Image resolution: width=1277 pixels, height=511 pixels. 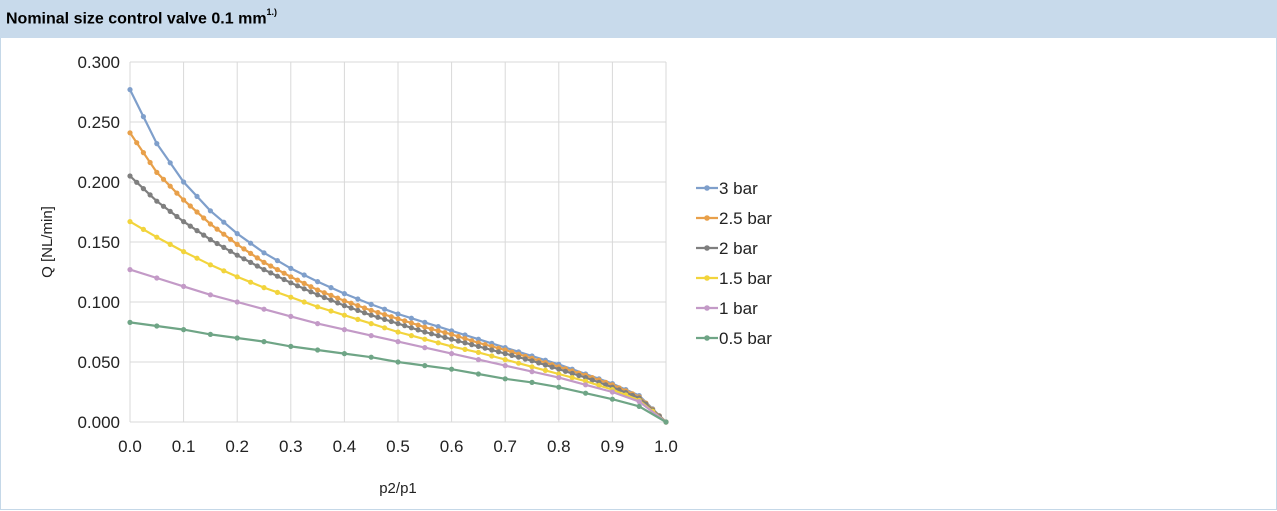 I want to click on y-tick-labels: 0.000 0.050 0.100 0.150 0.200 0.250 0.300, so click(x=98, y=242).